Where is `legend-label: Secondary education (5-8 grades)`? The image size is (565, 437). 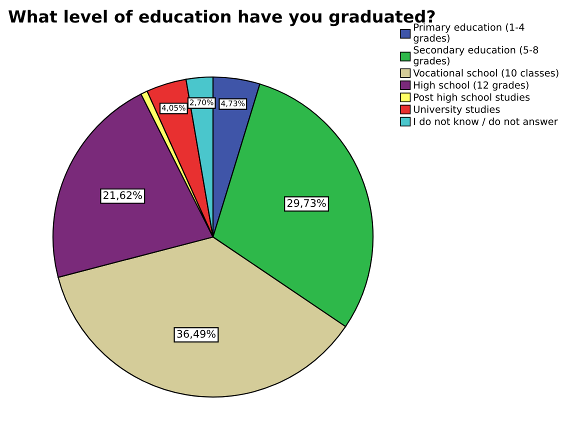
legend-label: Secondary education (5-8 grades) is located at coordinates (476, 56).